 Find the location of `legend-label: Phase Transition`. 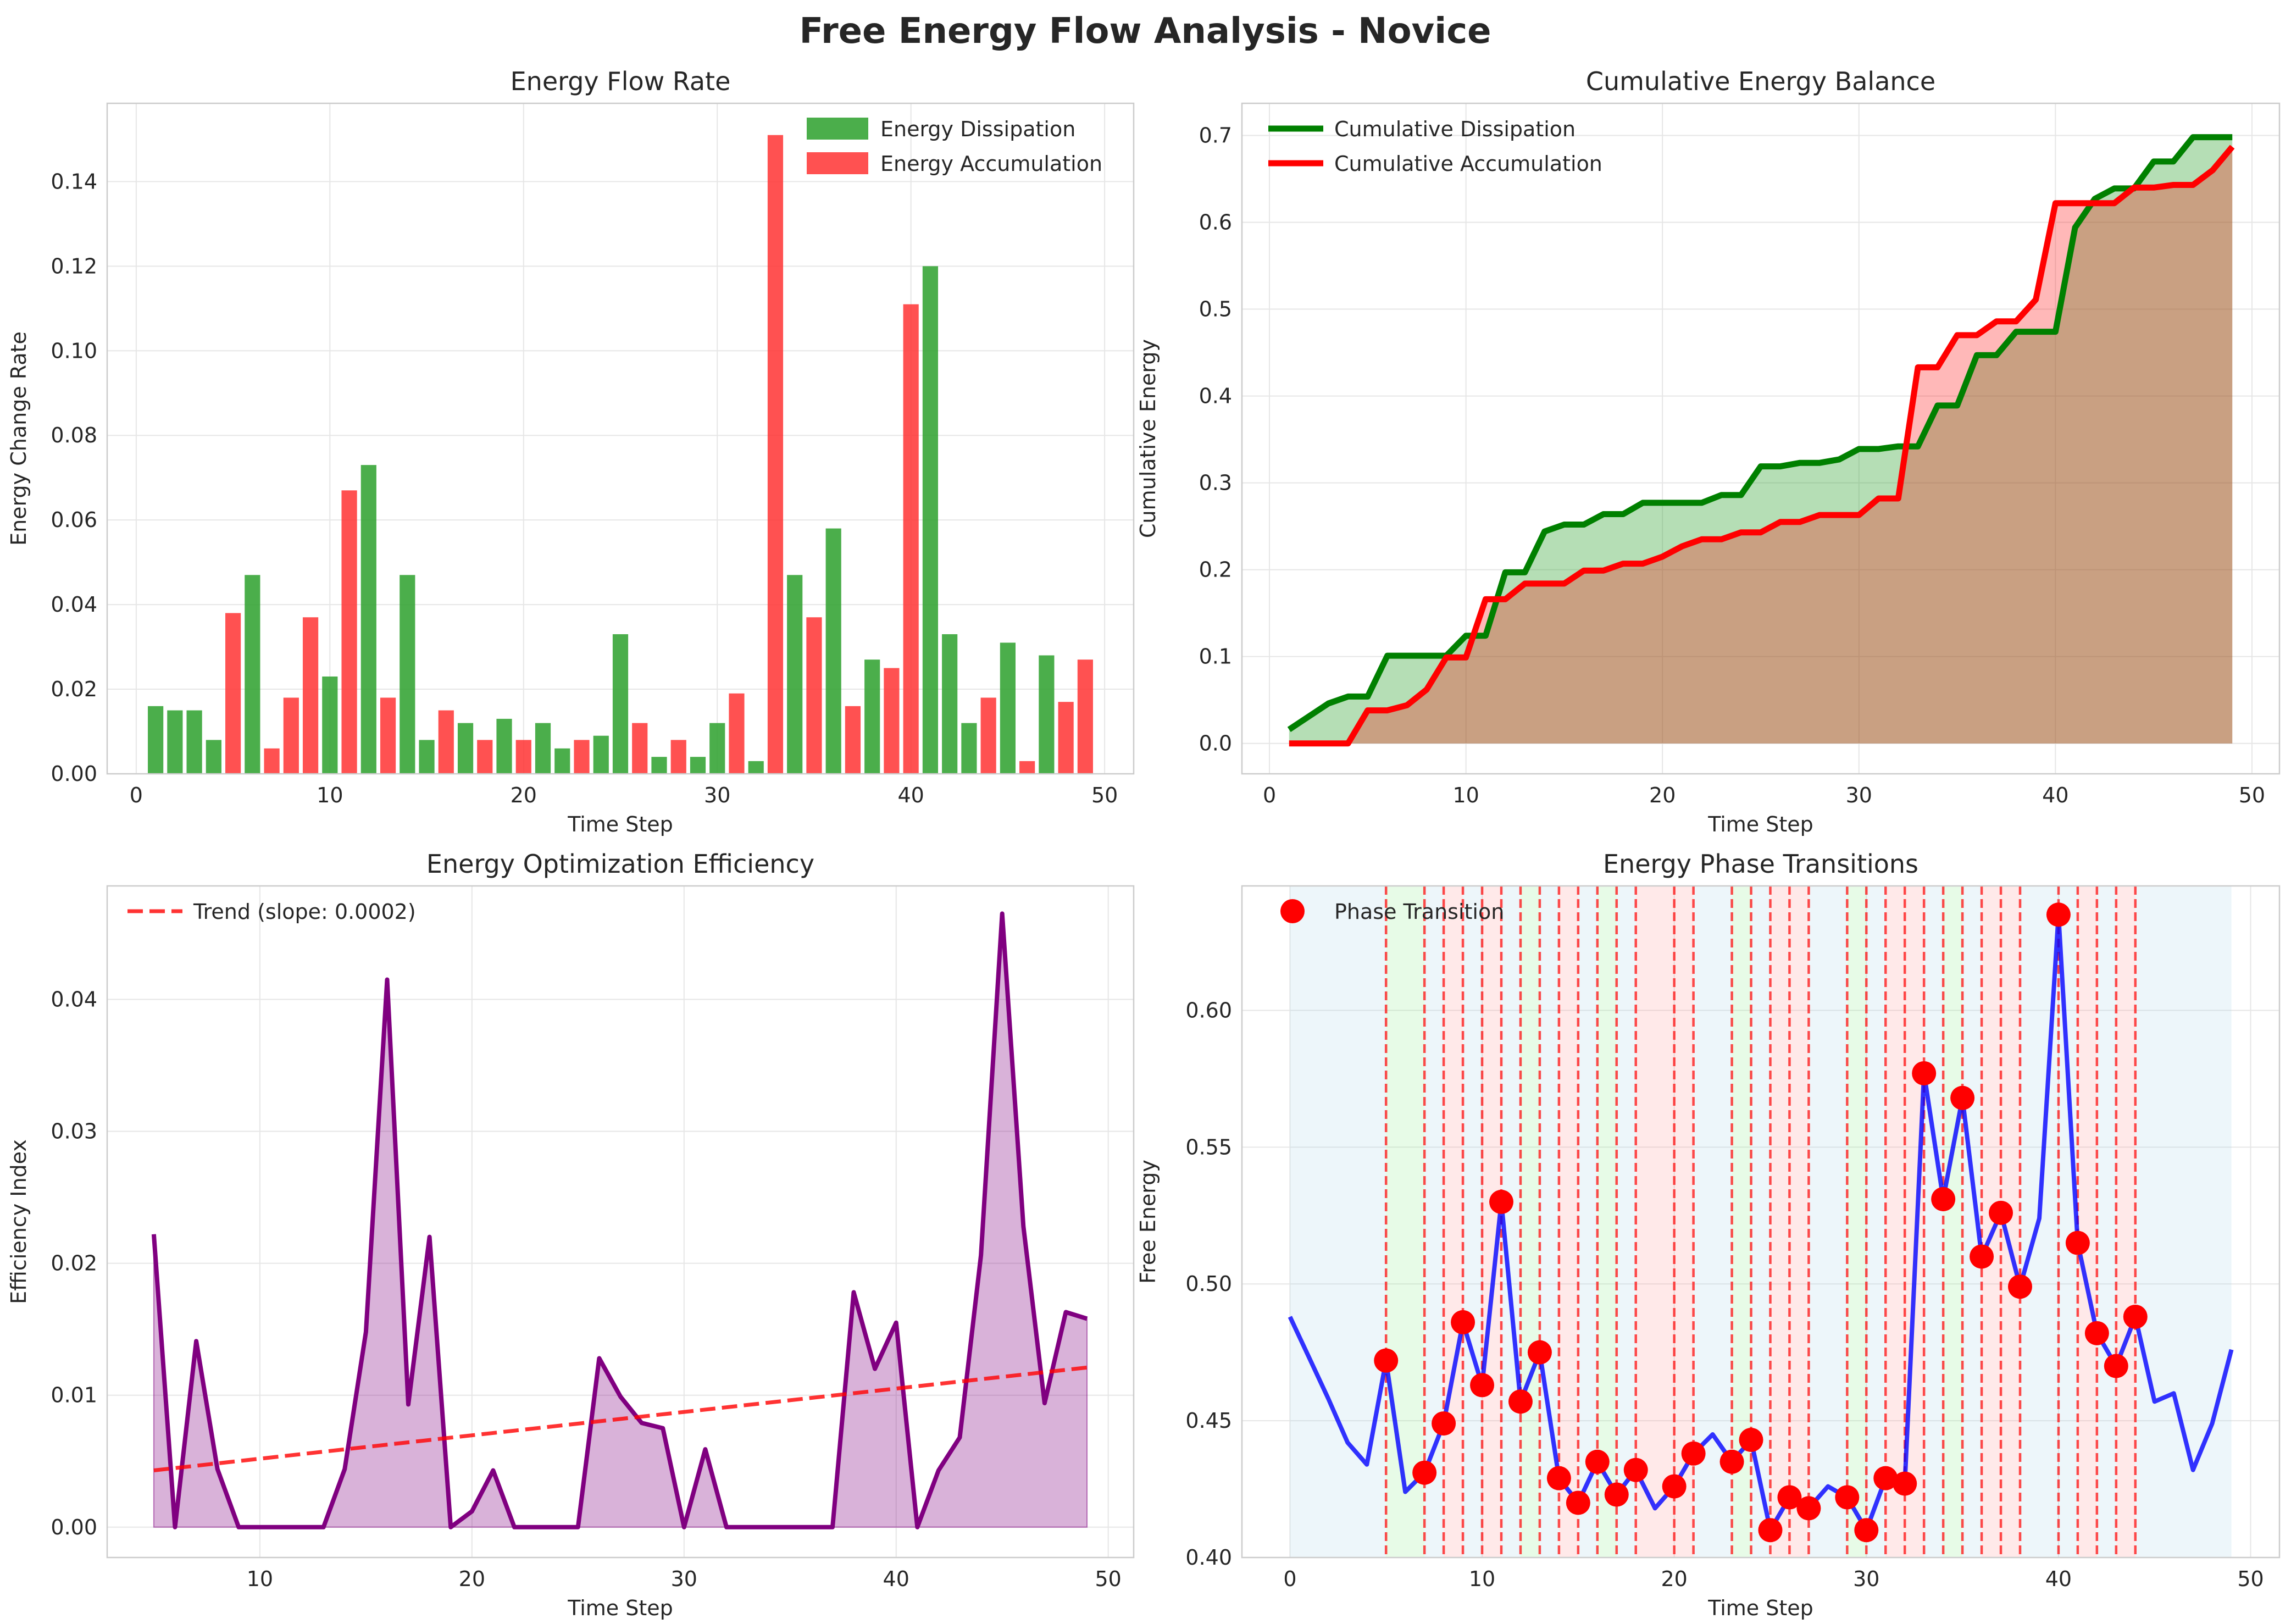

legend-label: Phase Transition is located at coordinates (1419, 912).